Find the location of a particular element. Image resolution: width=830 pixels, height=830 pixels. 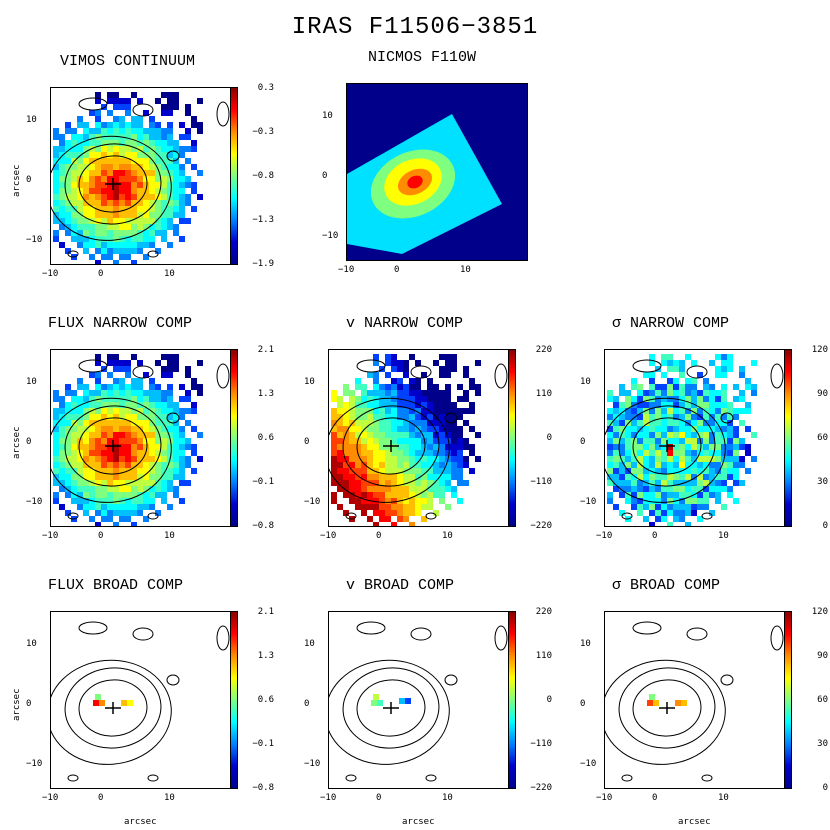

colorbar-tick-label: 220 is located at coordinates (543, 612).